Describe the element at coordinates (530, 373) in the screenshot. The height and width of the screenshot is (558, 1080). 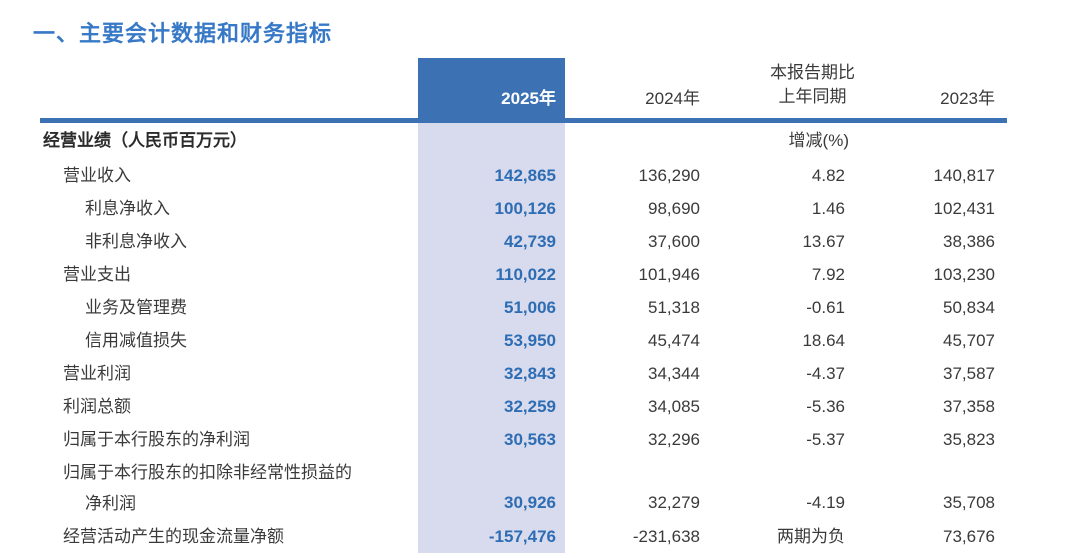
I see `cell-2025: 32,843` at that location.